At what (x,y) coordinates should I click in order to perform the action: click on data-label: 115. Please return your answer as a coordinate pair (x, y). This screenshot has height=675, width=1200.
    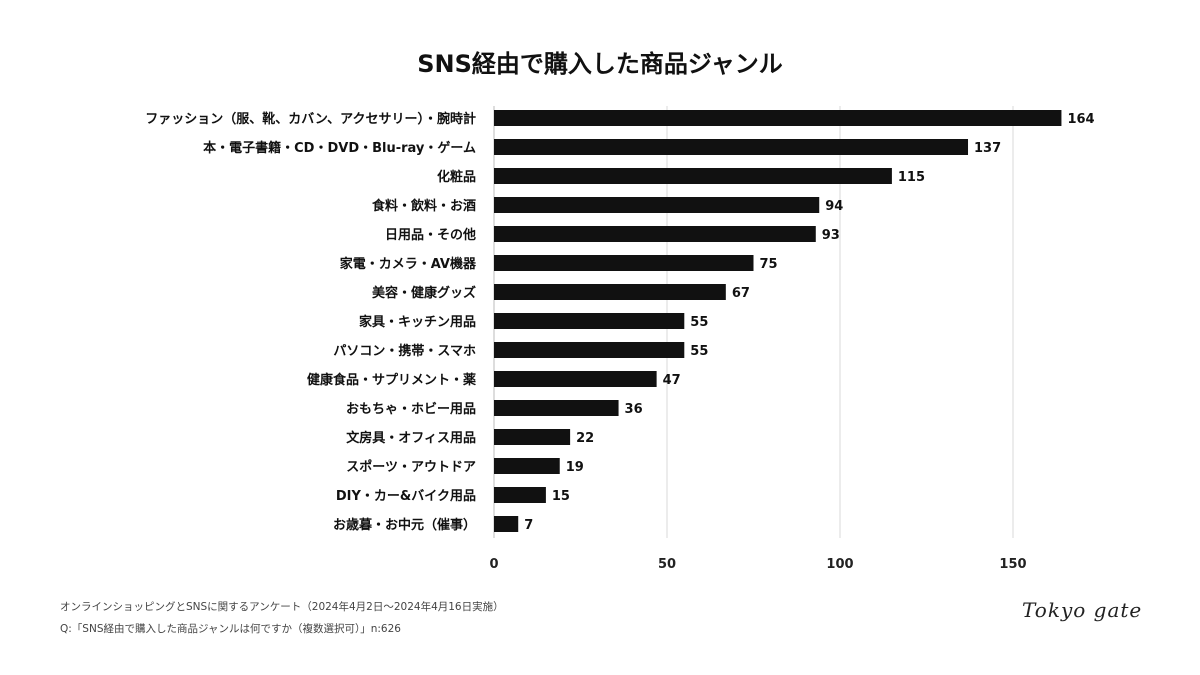
    Looking at the image, I should click on (911, 177).